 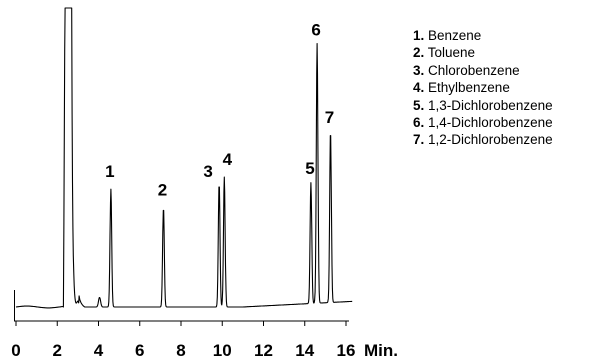 What do you see at coordinates (222, 350) in the screenshot?
I see `x-tick-label: 10` at bounding box center [222, 350].